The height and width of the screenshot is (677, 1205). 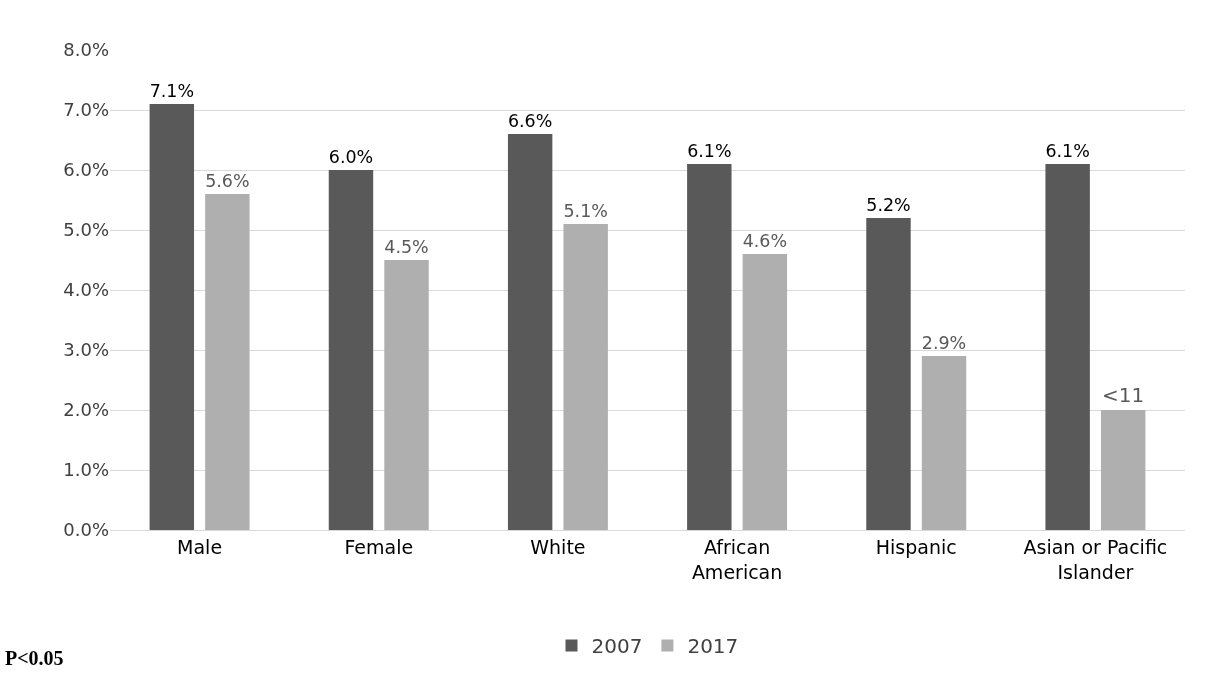 I want to click on x-tick-label: Male, so click(x=200, y=546).